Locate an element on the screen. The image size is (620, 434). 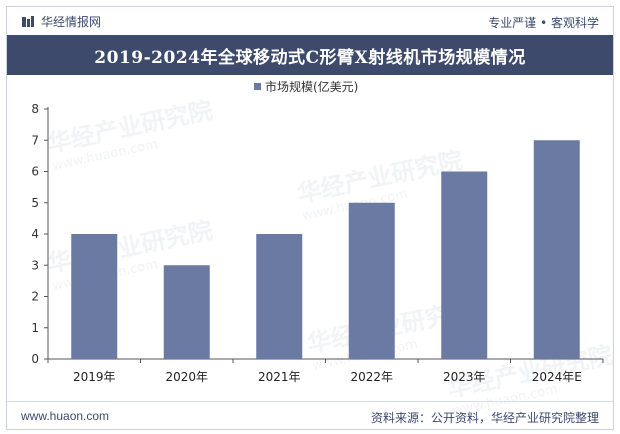
footer-url: www.huaon.com is located at coordinates (65, 416).